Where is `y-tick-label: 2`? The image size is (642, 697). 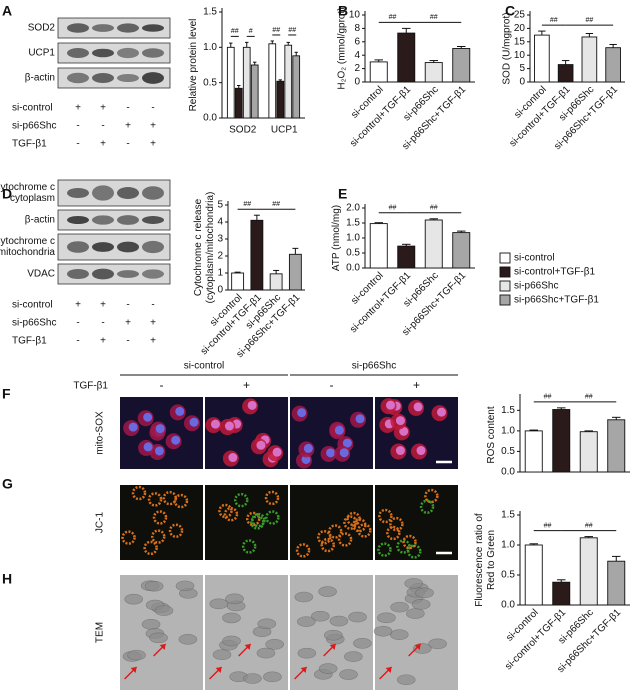
y-tick-label: 2 is located at coordinates (357, 68).